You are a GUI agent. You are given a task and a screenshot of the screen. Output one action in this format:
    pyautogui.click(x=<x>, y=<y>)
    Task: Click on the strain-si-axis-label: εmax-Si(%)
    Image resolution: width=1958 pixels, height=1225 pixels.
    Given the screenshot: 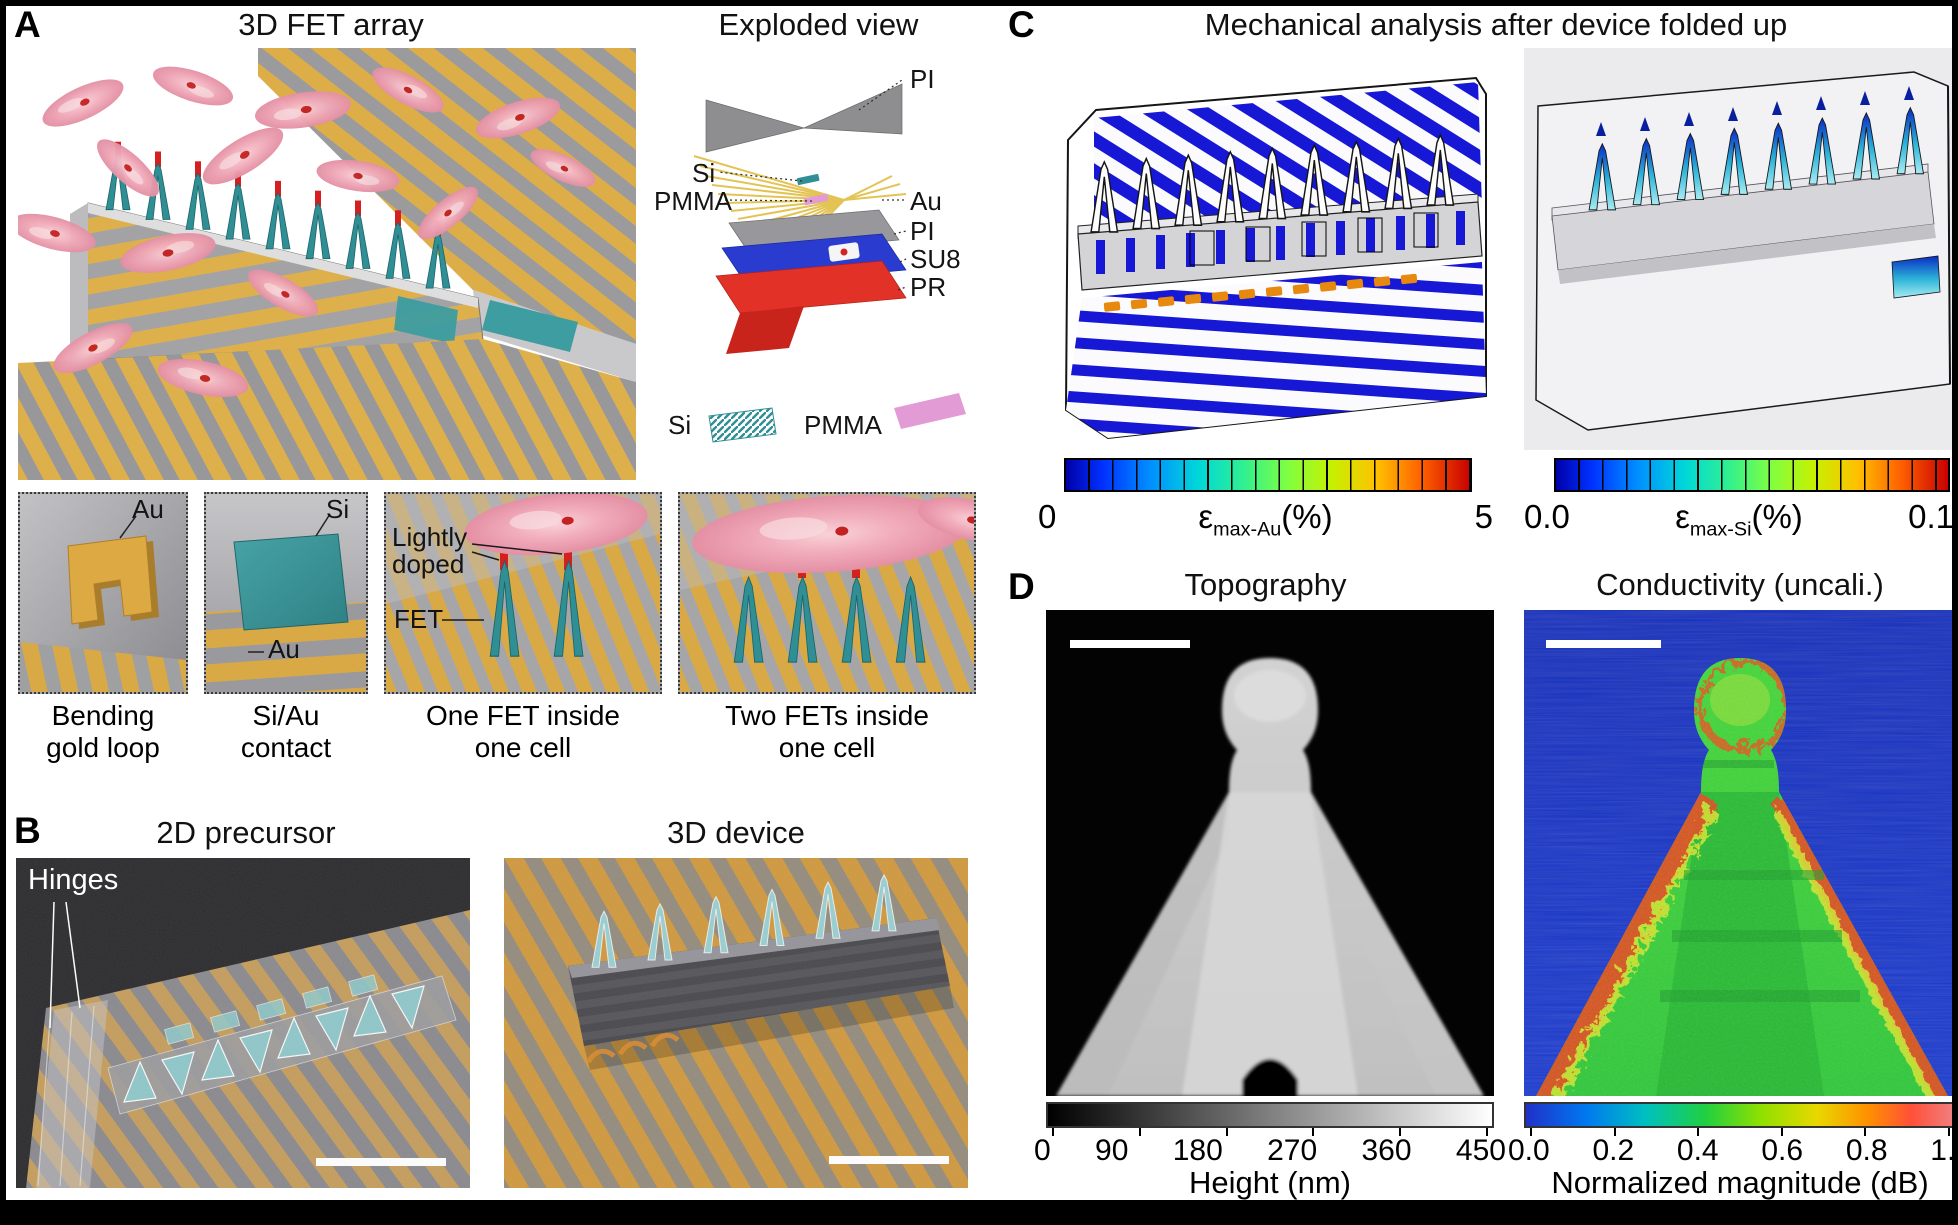 What is the action you would take?
    pyautogui.click(x=1739, y=520)
    